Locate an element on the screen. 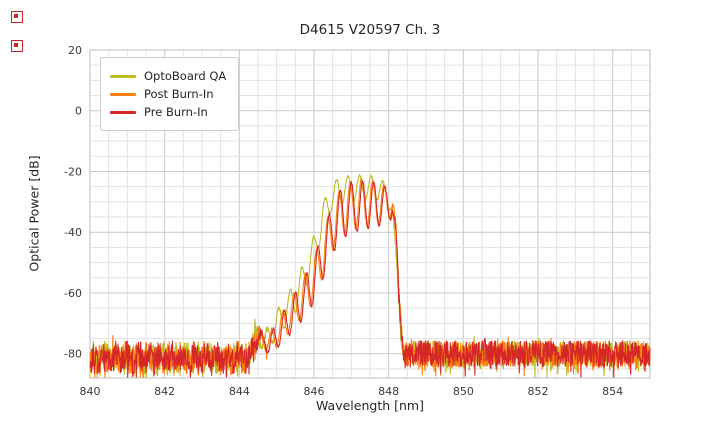 The width and height of the screenshot is (720, 432). x-tick-label: 850 is located at coordinates (463, 391).